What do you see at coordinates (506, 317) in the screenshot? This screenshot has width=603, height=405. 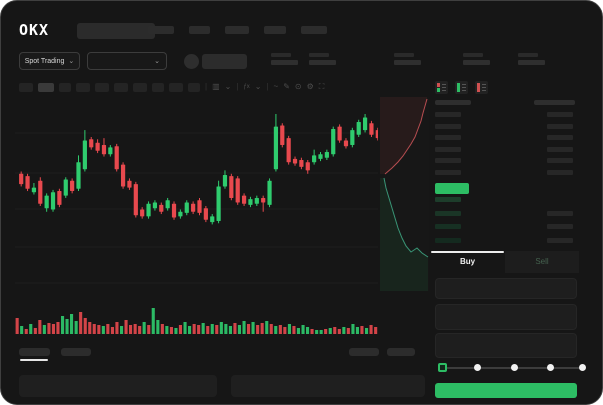 I see `amount-input` at bounding box center [506, 317].